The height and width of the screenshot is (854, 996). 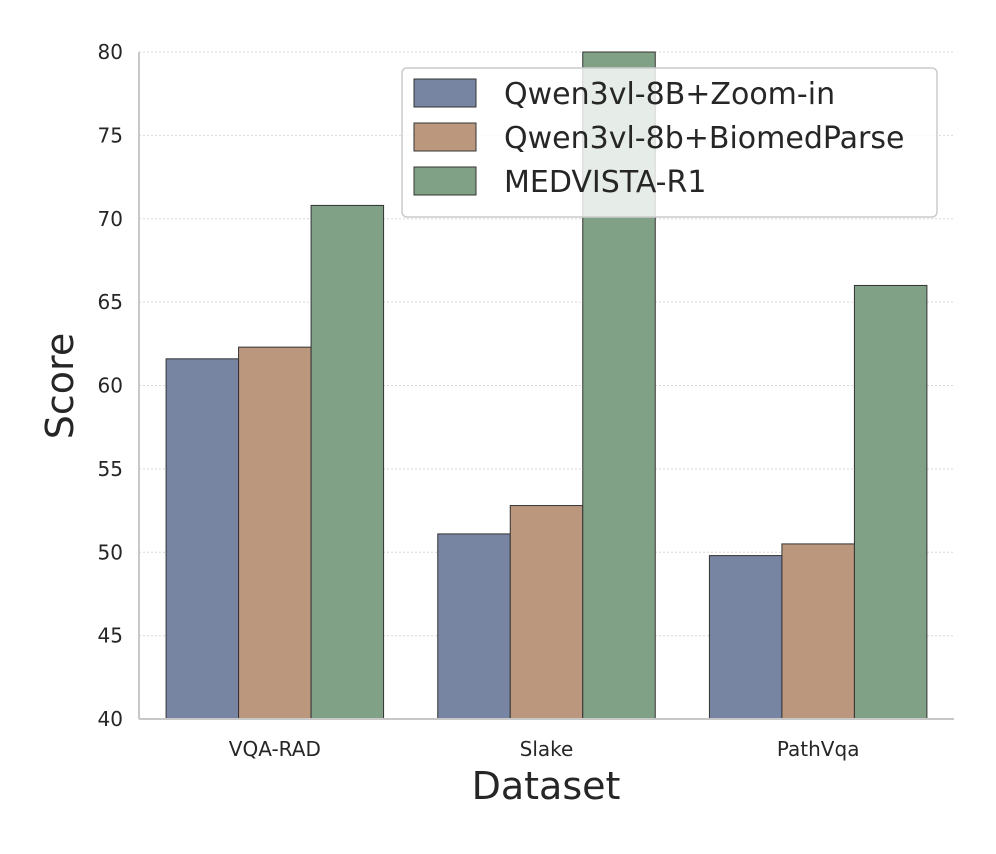 I want to click on legend-label: MEDVISTA-R1, so click(x=605, y=182).